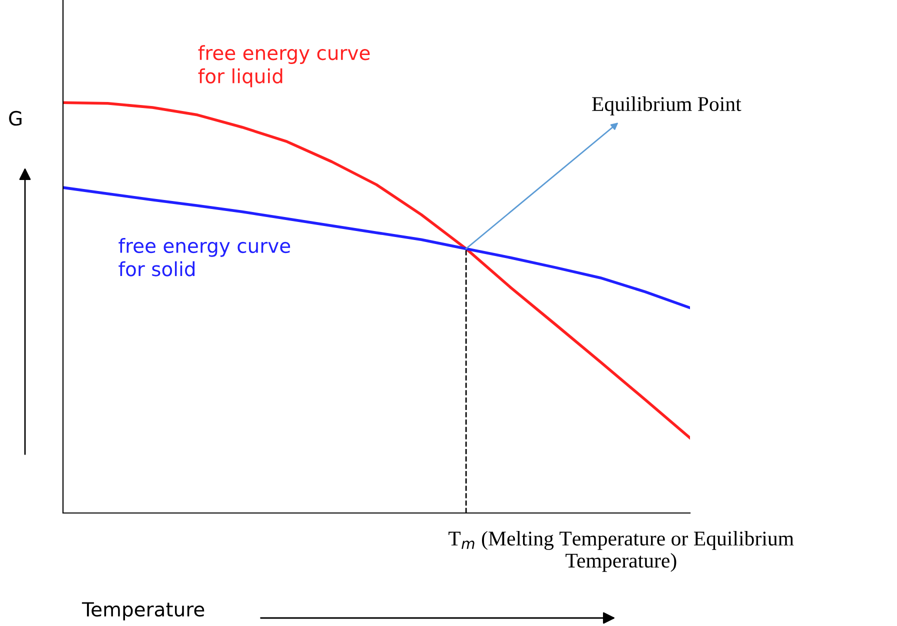 Image resolution: width=897 pixels, height=626 pixels. What do you see at coordinates (284, 66) in the screenshot?
I see `series-label: free energy curve for liquid` at bounding box center [284, 66].